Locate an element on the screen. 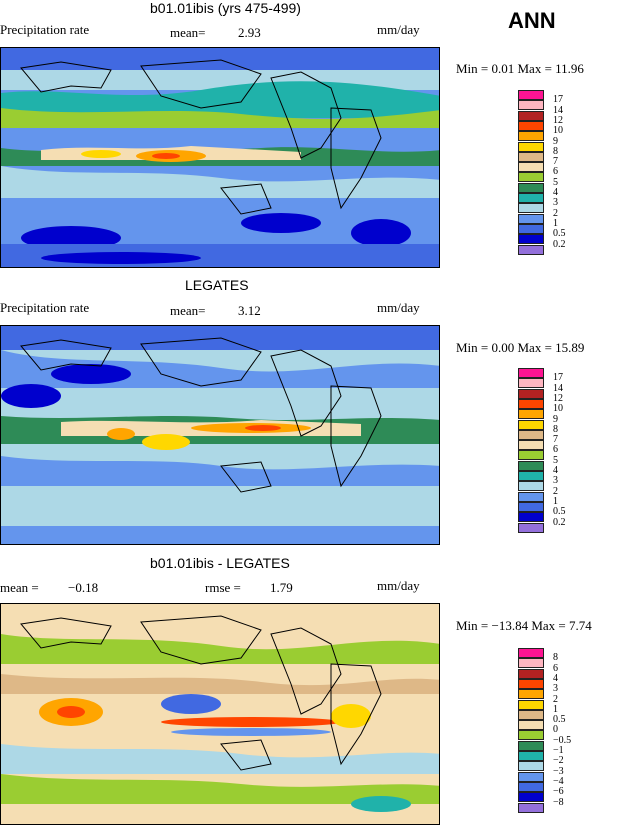 This screenshot has width=634, height=825. panel3-minmax: Min = −13.84 Max = 7.74 is located at coordinates (524, 625).